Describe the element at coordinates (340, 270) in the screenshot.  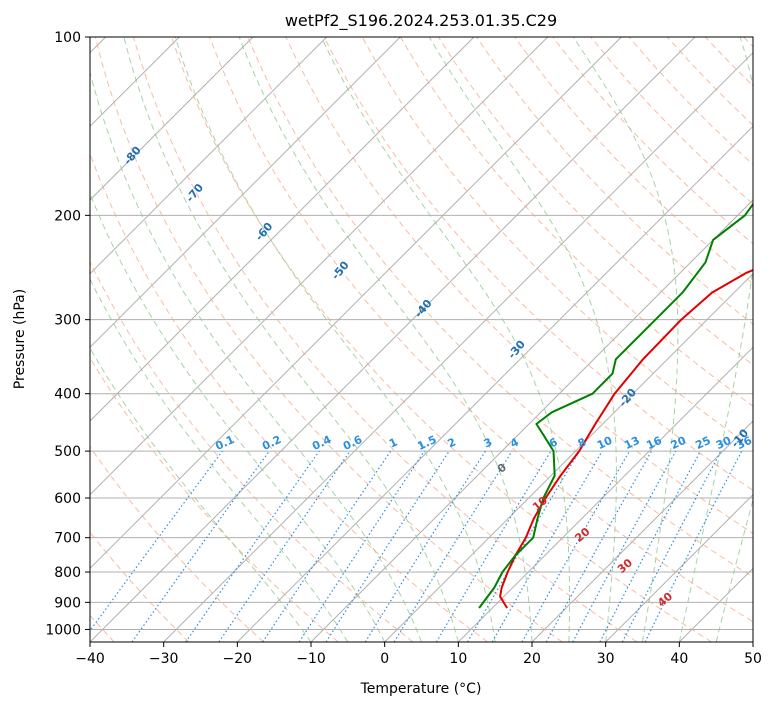
I see `dry-adiabat-label: -50` at that location.